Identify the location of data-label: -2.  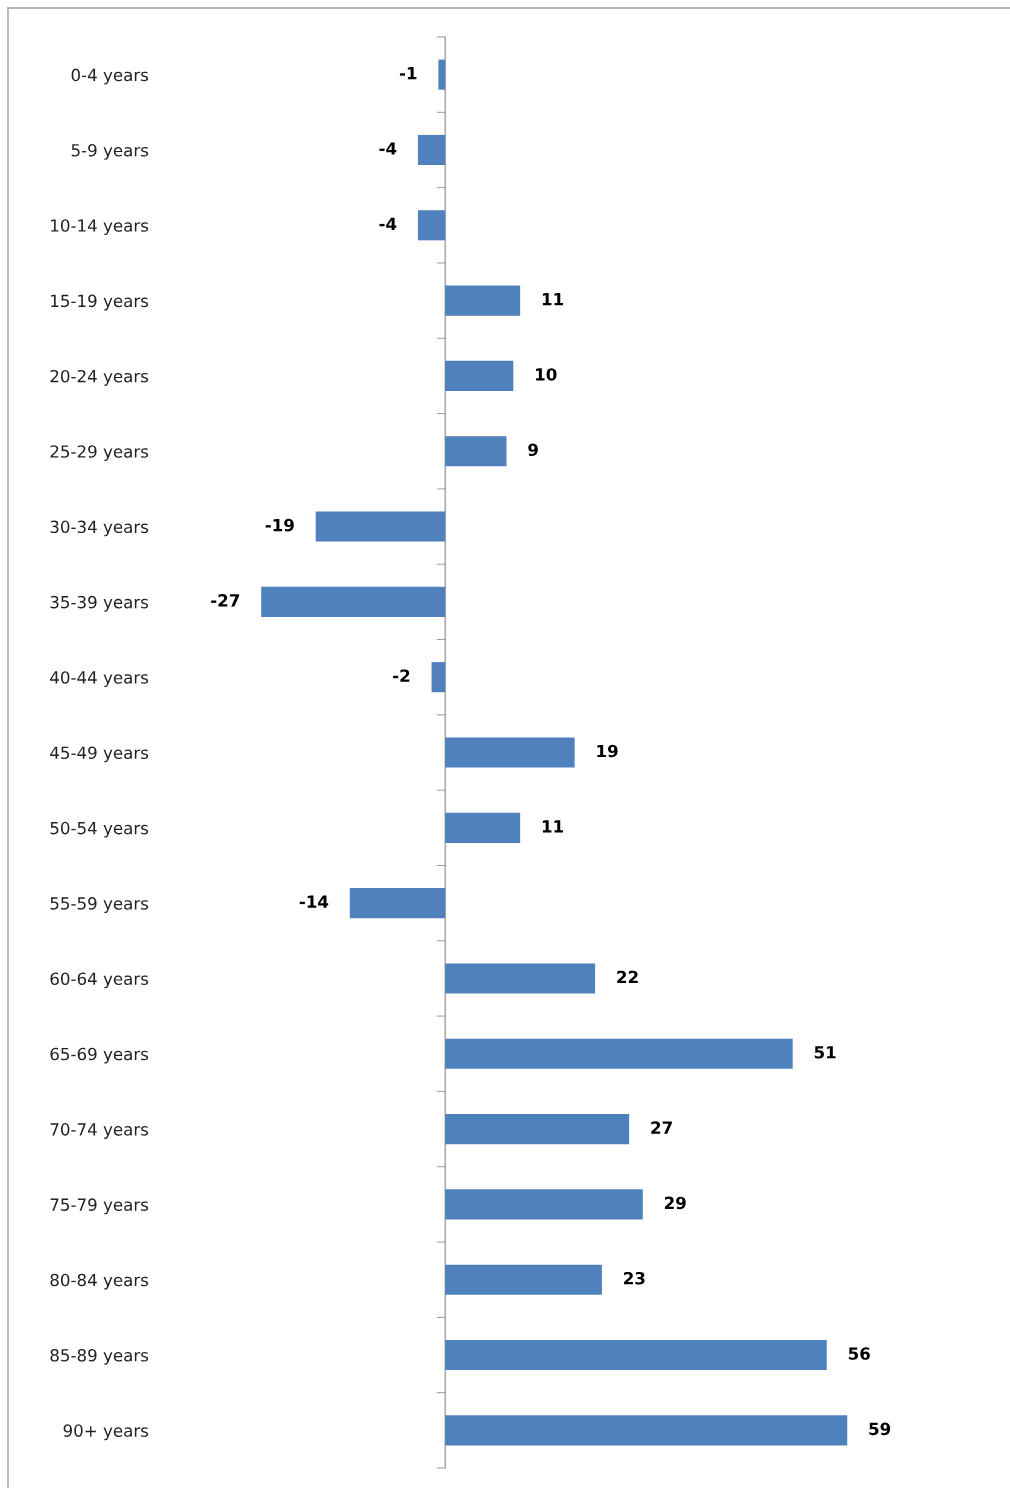
(401, 675).